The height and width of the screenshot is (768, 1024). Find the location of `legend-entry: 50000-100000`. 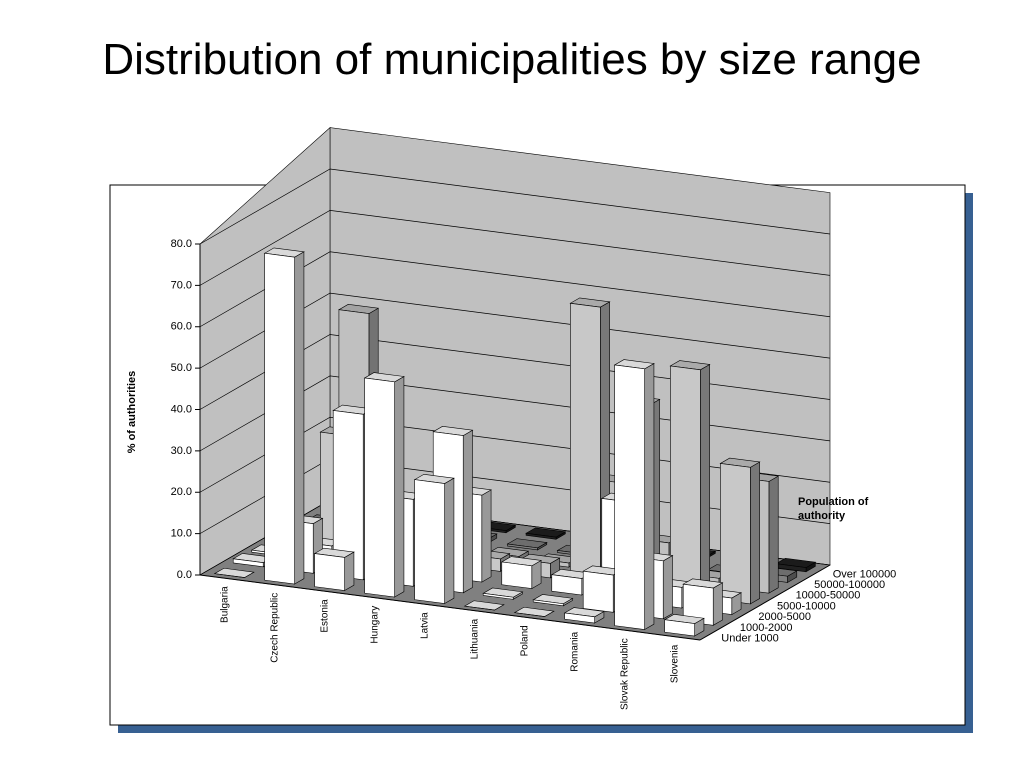

legend-entry: 50000-100000 is located at coordinates (849, 585).